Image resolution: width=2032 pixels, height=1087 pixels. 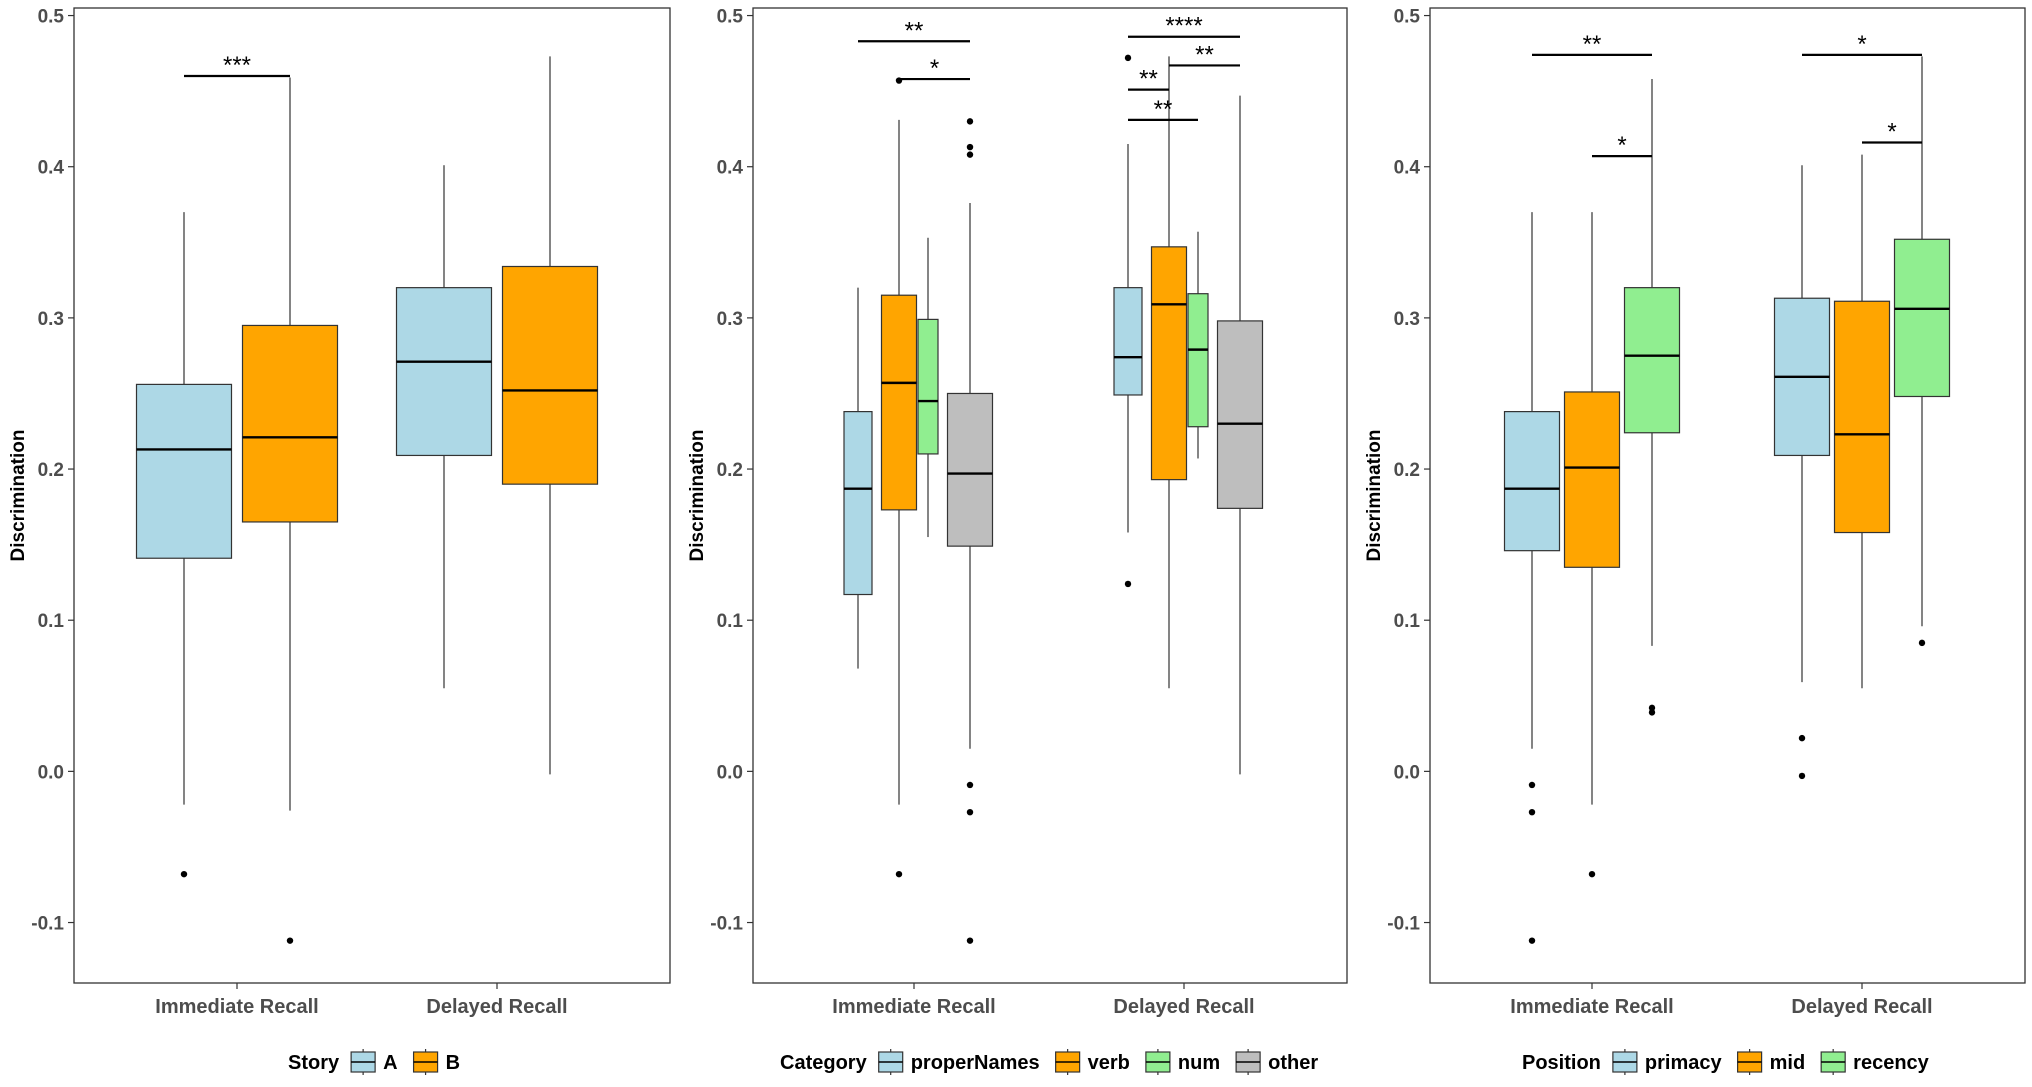 What do you see at coordinates (1652, 397) in the screenshot?
I see `box-recency-immediate-recall` at bounding box center [1652, 397].